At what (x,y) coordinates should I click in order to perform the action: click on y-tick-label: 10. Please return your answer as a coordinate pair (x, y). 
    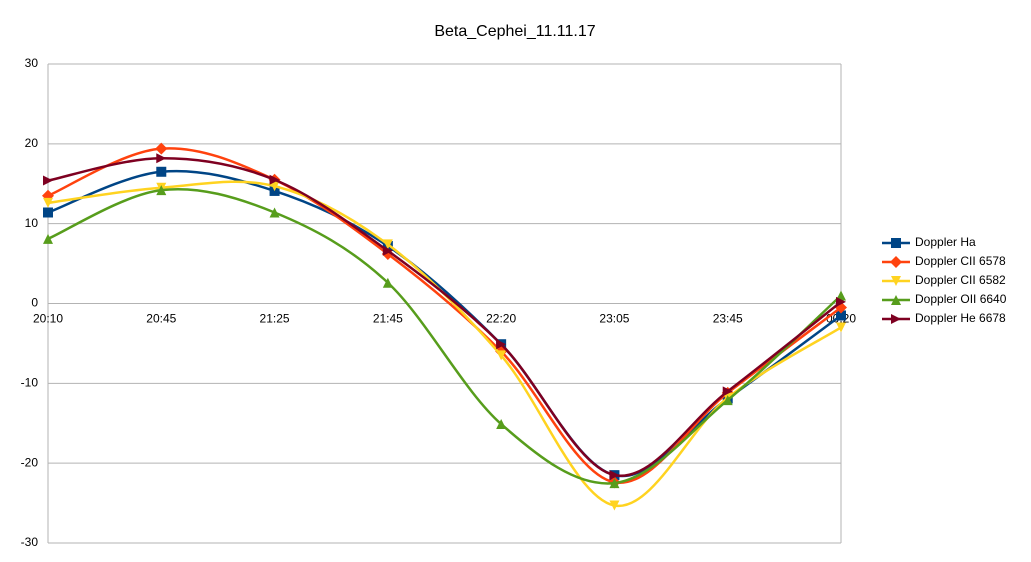
    Looking at the image, I should click on (32, 223).